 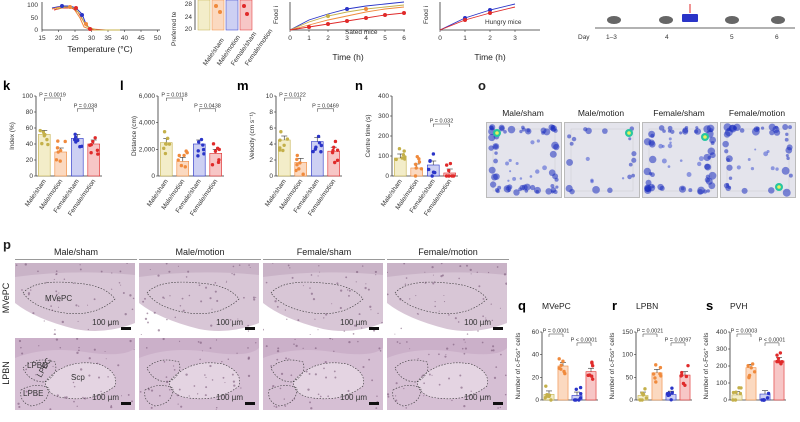 I want to click on temp-xtick: 30, so click(x=92, y=38).